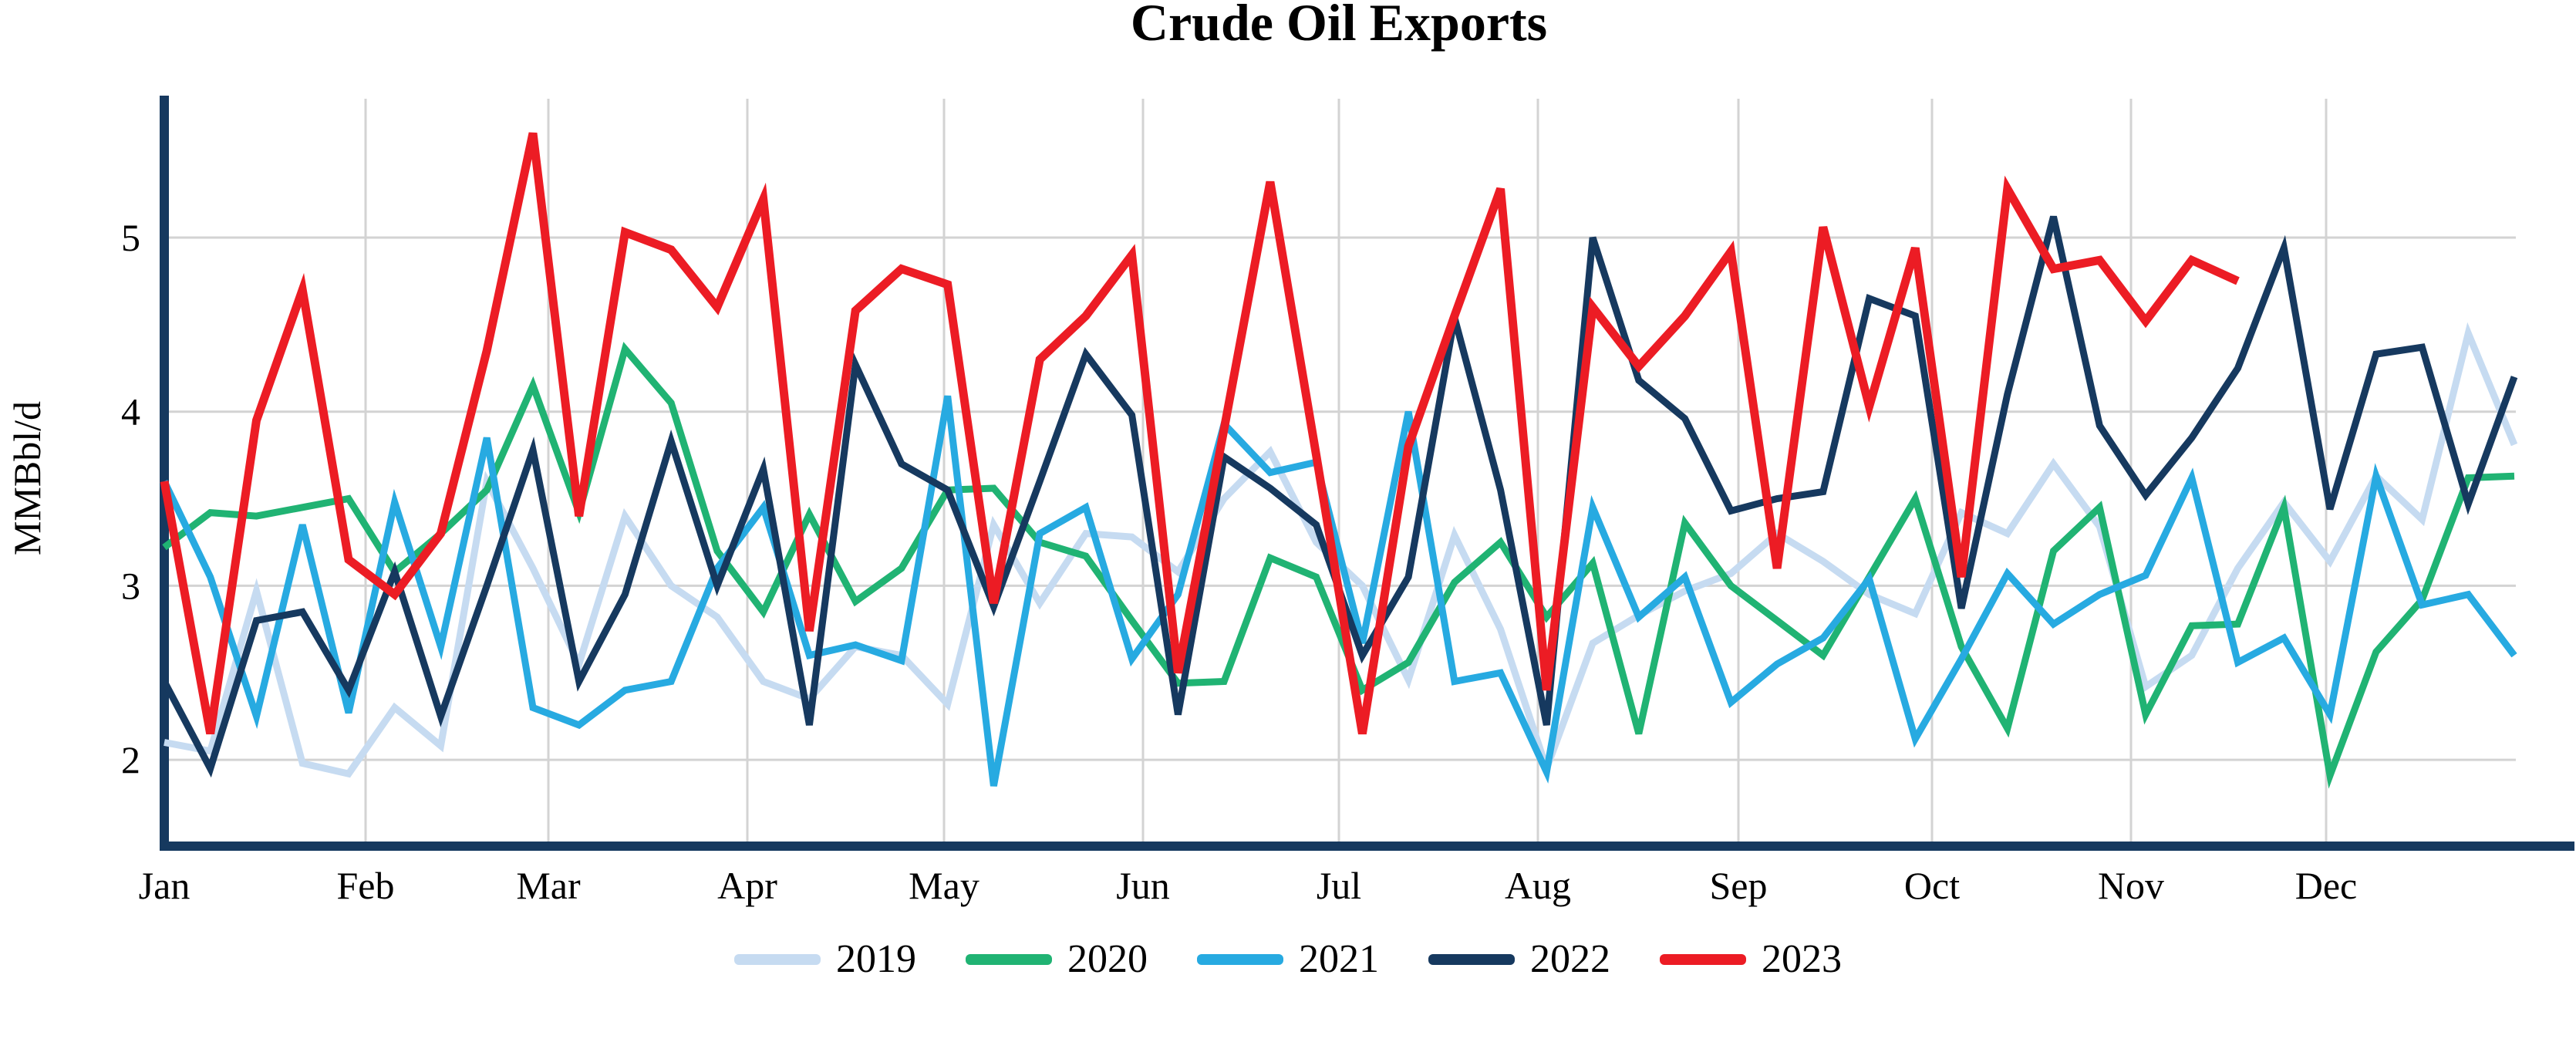  Describe the element at coordinates (1703, 959) in the screenshot. I see `legend-swatch-2023` at that location.